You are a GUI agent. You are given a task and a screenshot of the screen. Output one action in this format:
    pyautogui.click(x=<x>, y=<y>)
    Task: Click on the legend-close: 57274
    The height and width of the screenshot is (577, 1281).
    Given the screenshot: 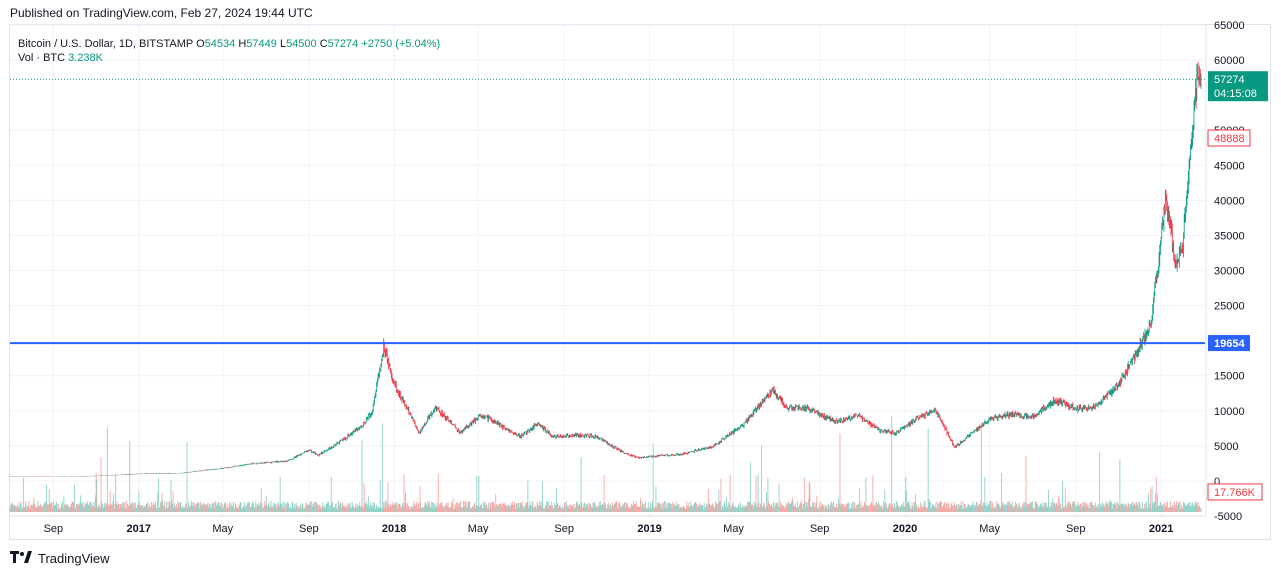 What is the action you would take?
    pyautogui.click(x=343, y=44)
    